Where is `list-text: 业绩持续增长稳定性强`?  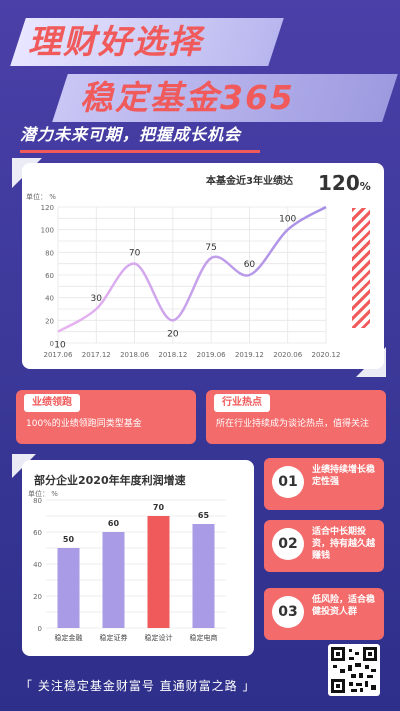
list-text: 业绩持续增长稳定性强 is located at coordinates (344, 476).